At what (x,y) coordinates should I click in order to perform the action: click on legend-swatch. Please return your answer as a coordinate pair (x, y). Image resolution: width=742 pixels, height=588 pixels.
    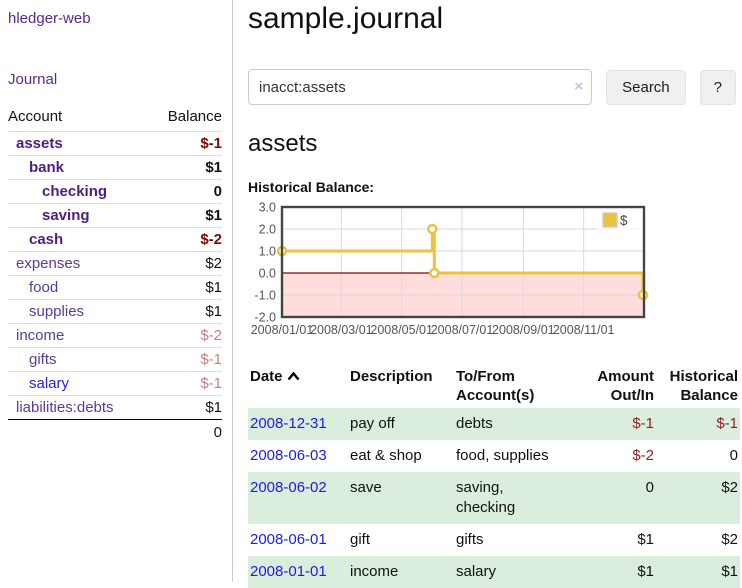
    Looking at the image, I should click on (610, 220).